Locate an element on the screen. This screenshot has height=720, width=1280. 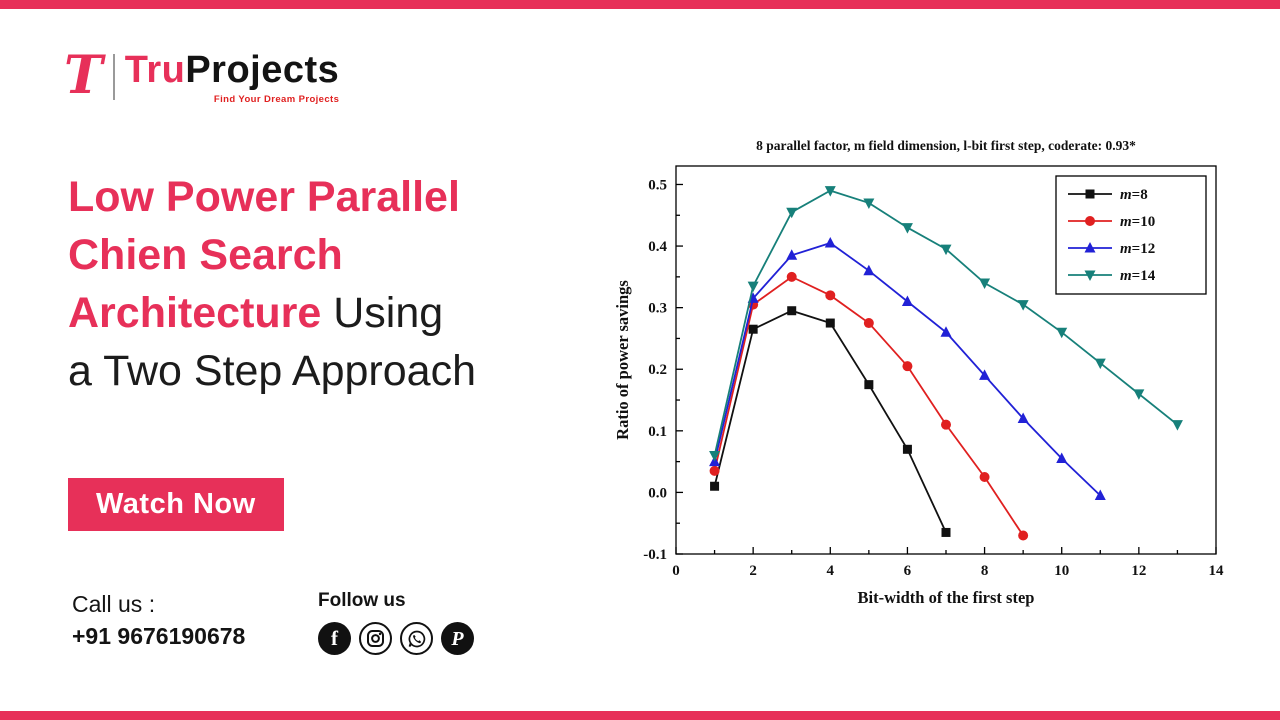
svg-text: 0.4 is located at coordinates (657, 247).